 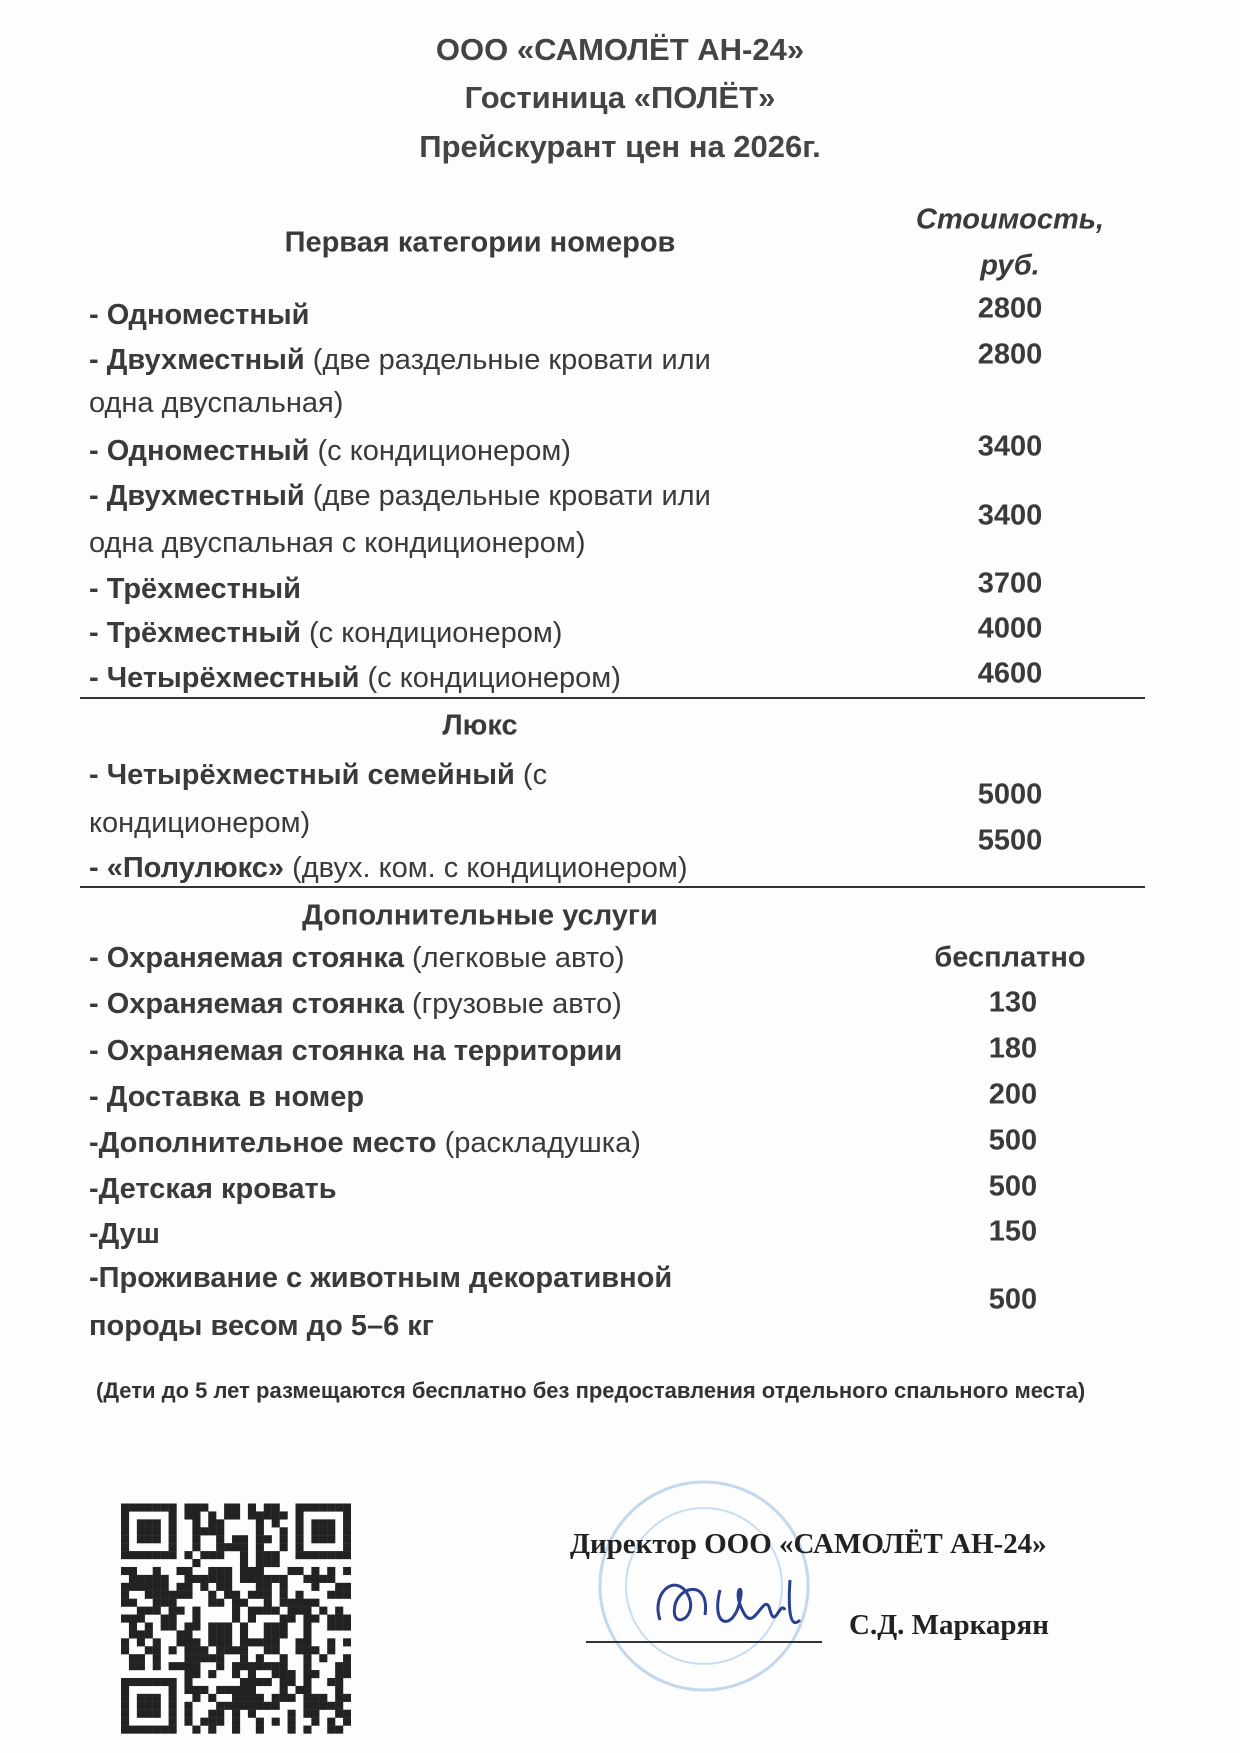 I want to click on list-item: -Проживание с животным декоративной, so click(x=381, y=1278).